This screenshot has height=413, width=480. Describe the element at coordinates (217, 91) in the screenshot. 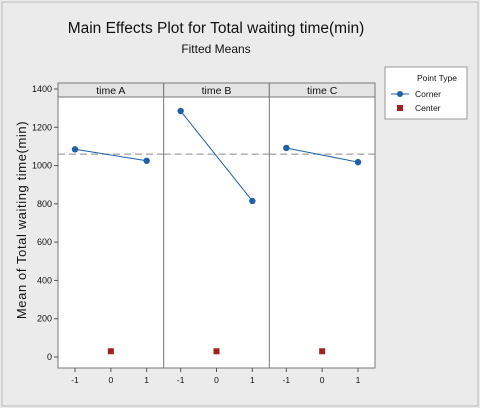

I see `panel-label: time B` at that location.